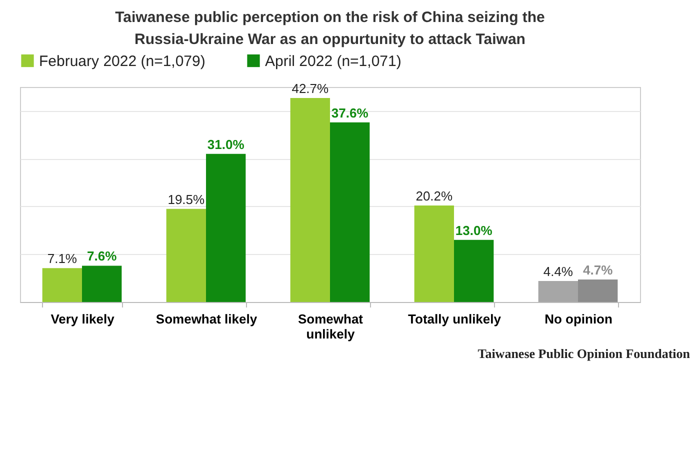  What do you see at coordinates (350, 112) in the screenshot?
I see `data-label: 37.6%` at bounding box center [350, 112].